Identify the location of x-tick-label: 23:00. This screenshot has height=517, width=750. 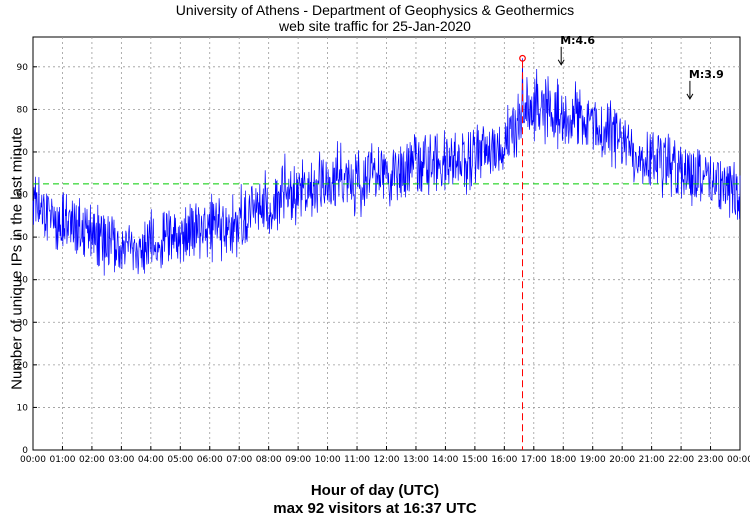
(711, 460).